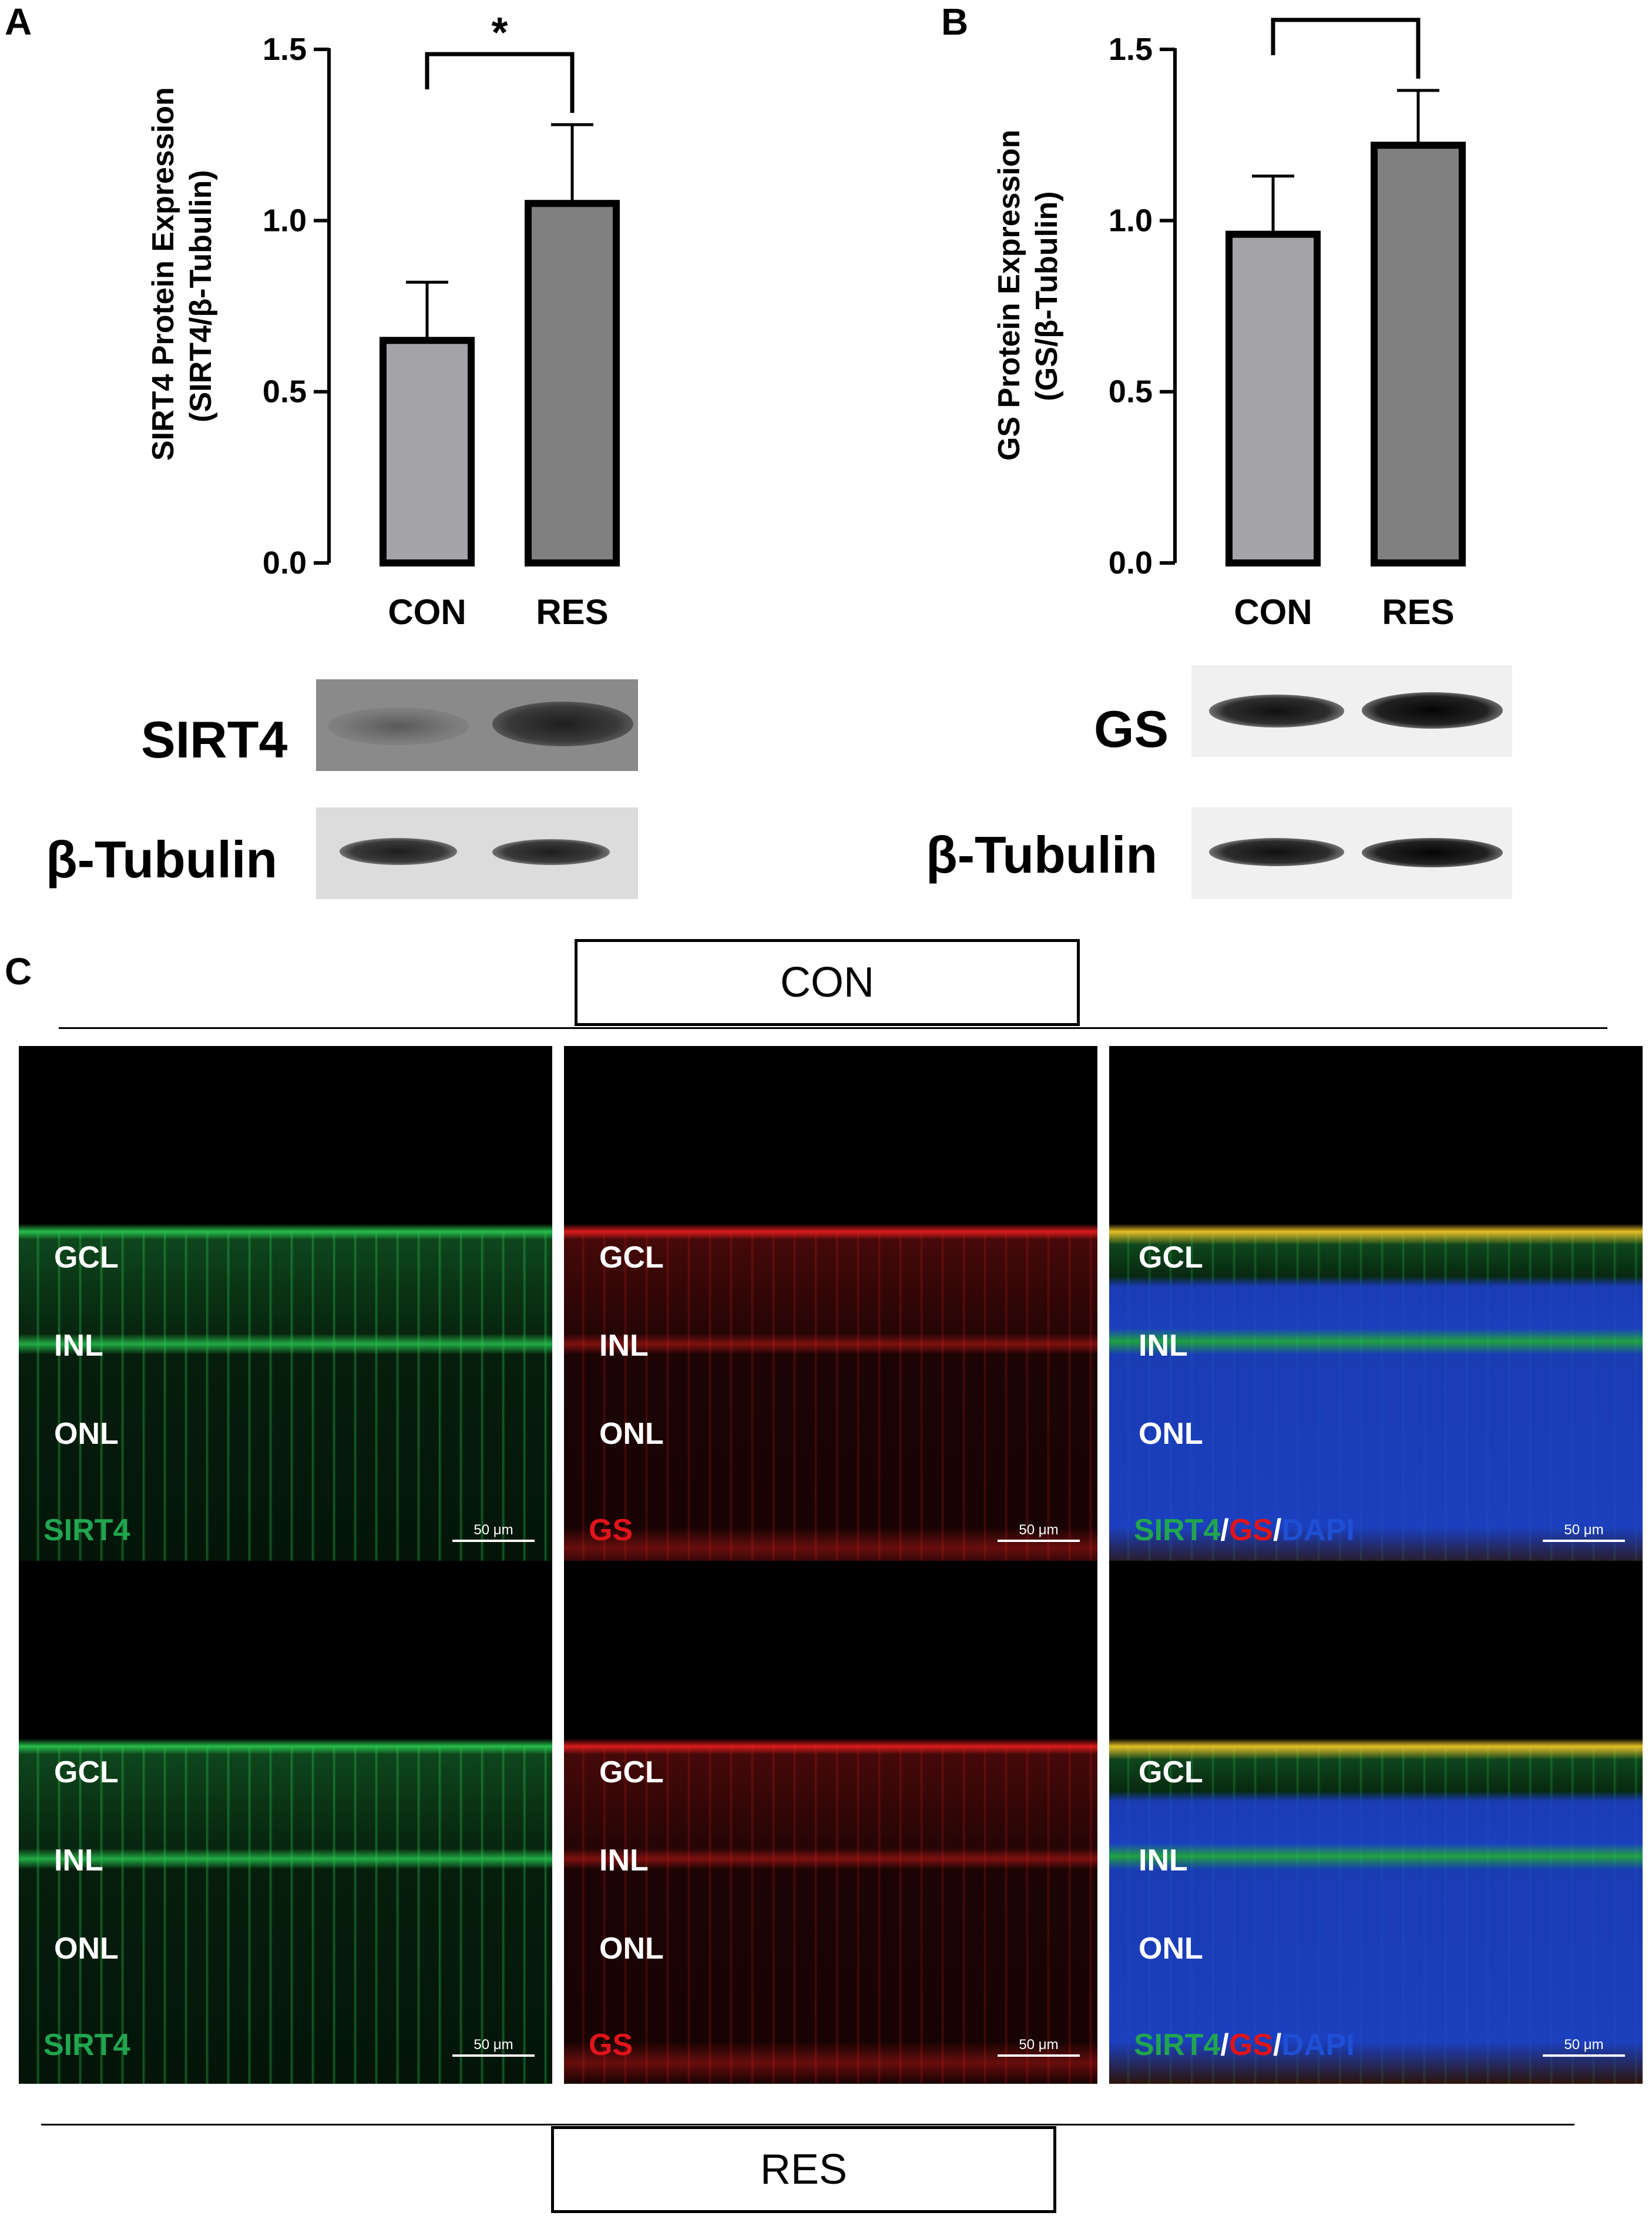 The height and width of the screenshot is (2216, 1652). Describe the element at coordinates (1047, 296) in the screenshot. I see `chart-b-ylabel-line2: (GS/β-Tubulin)` at that location.